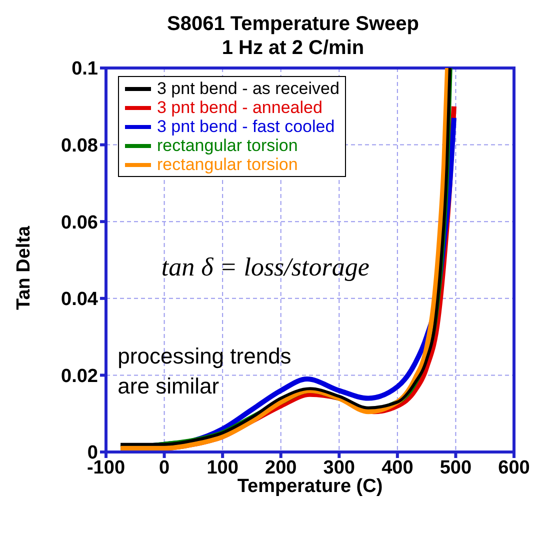  Describe the element at coordinates (310, 486) in the screenshot. I see `x-axis-title: Temperature (C)` at that location.